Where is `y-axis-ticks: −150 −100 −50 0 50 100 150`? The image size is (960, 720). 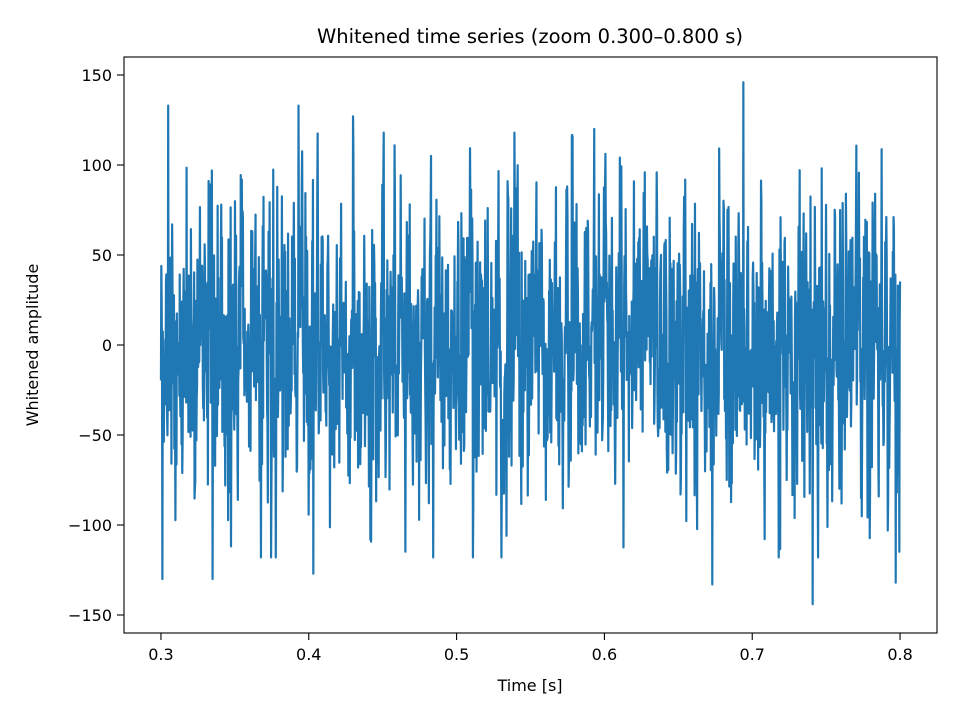 y-axis-ticks: −150 −100 −50 0 50 100 150 is located at coordinates (96, 345).